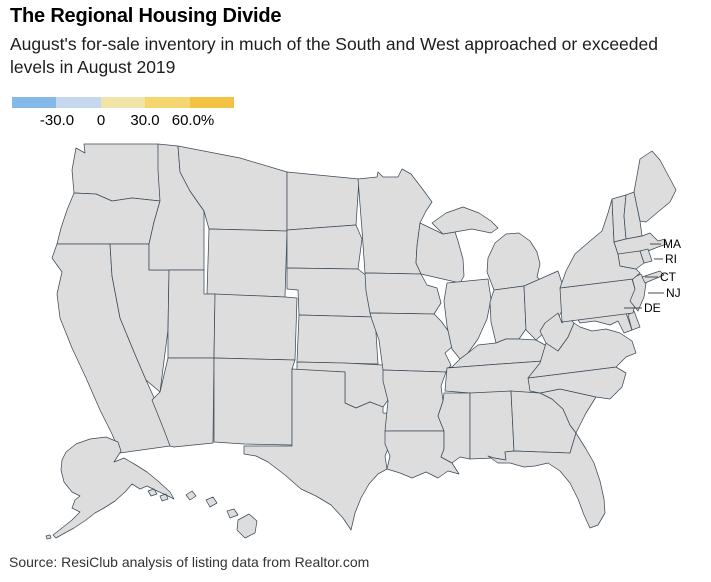 This screenshot has width=711, height=582. I want to click on state-ne, so click(331, 292).